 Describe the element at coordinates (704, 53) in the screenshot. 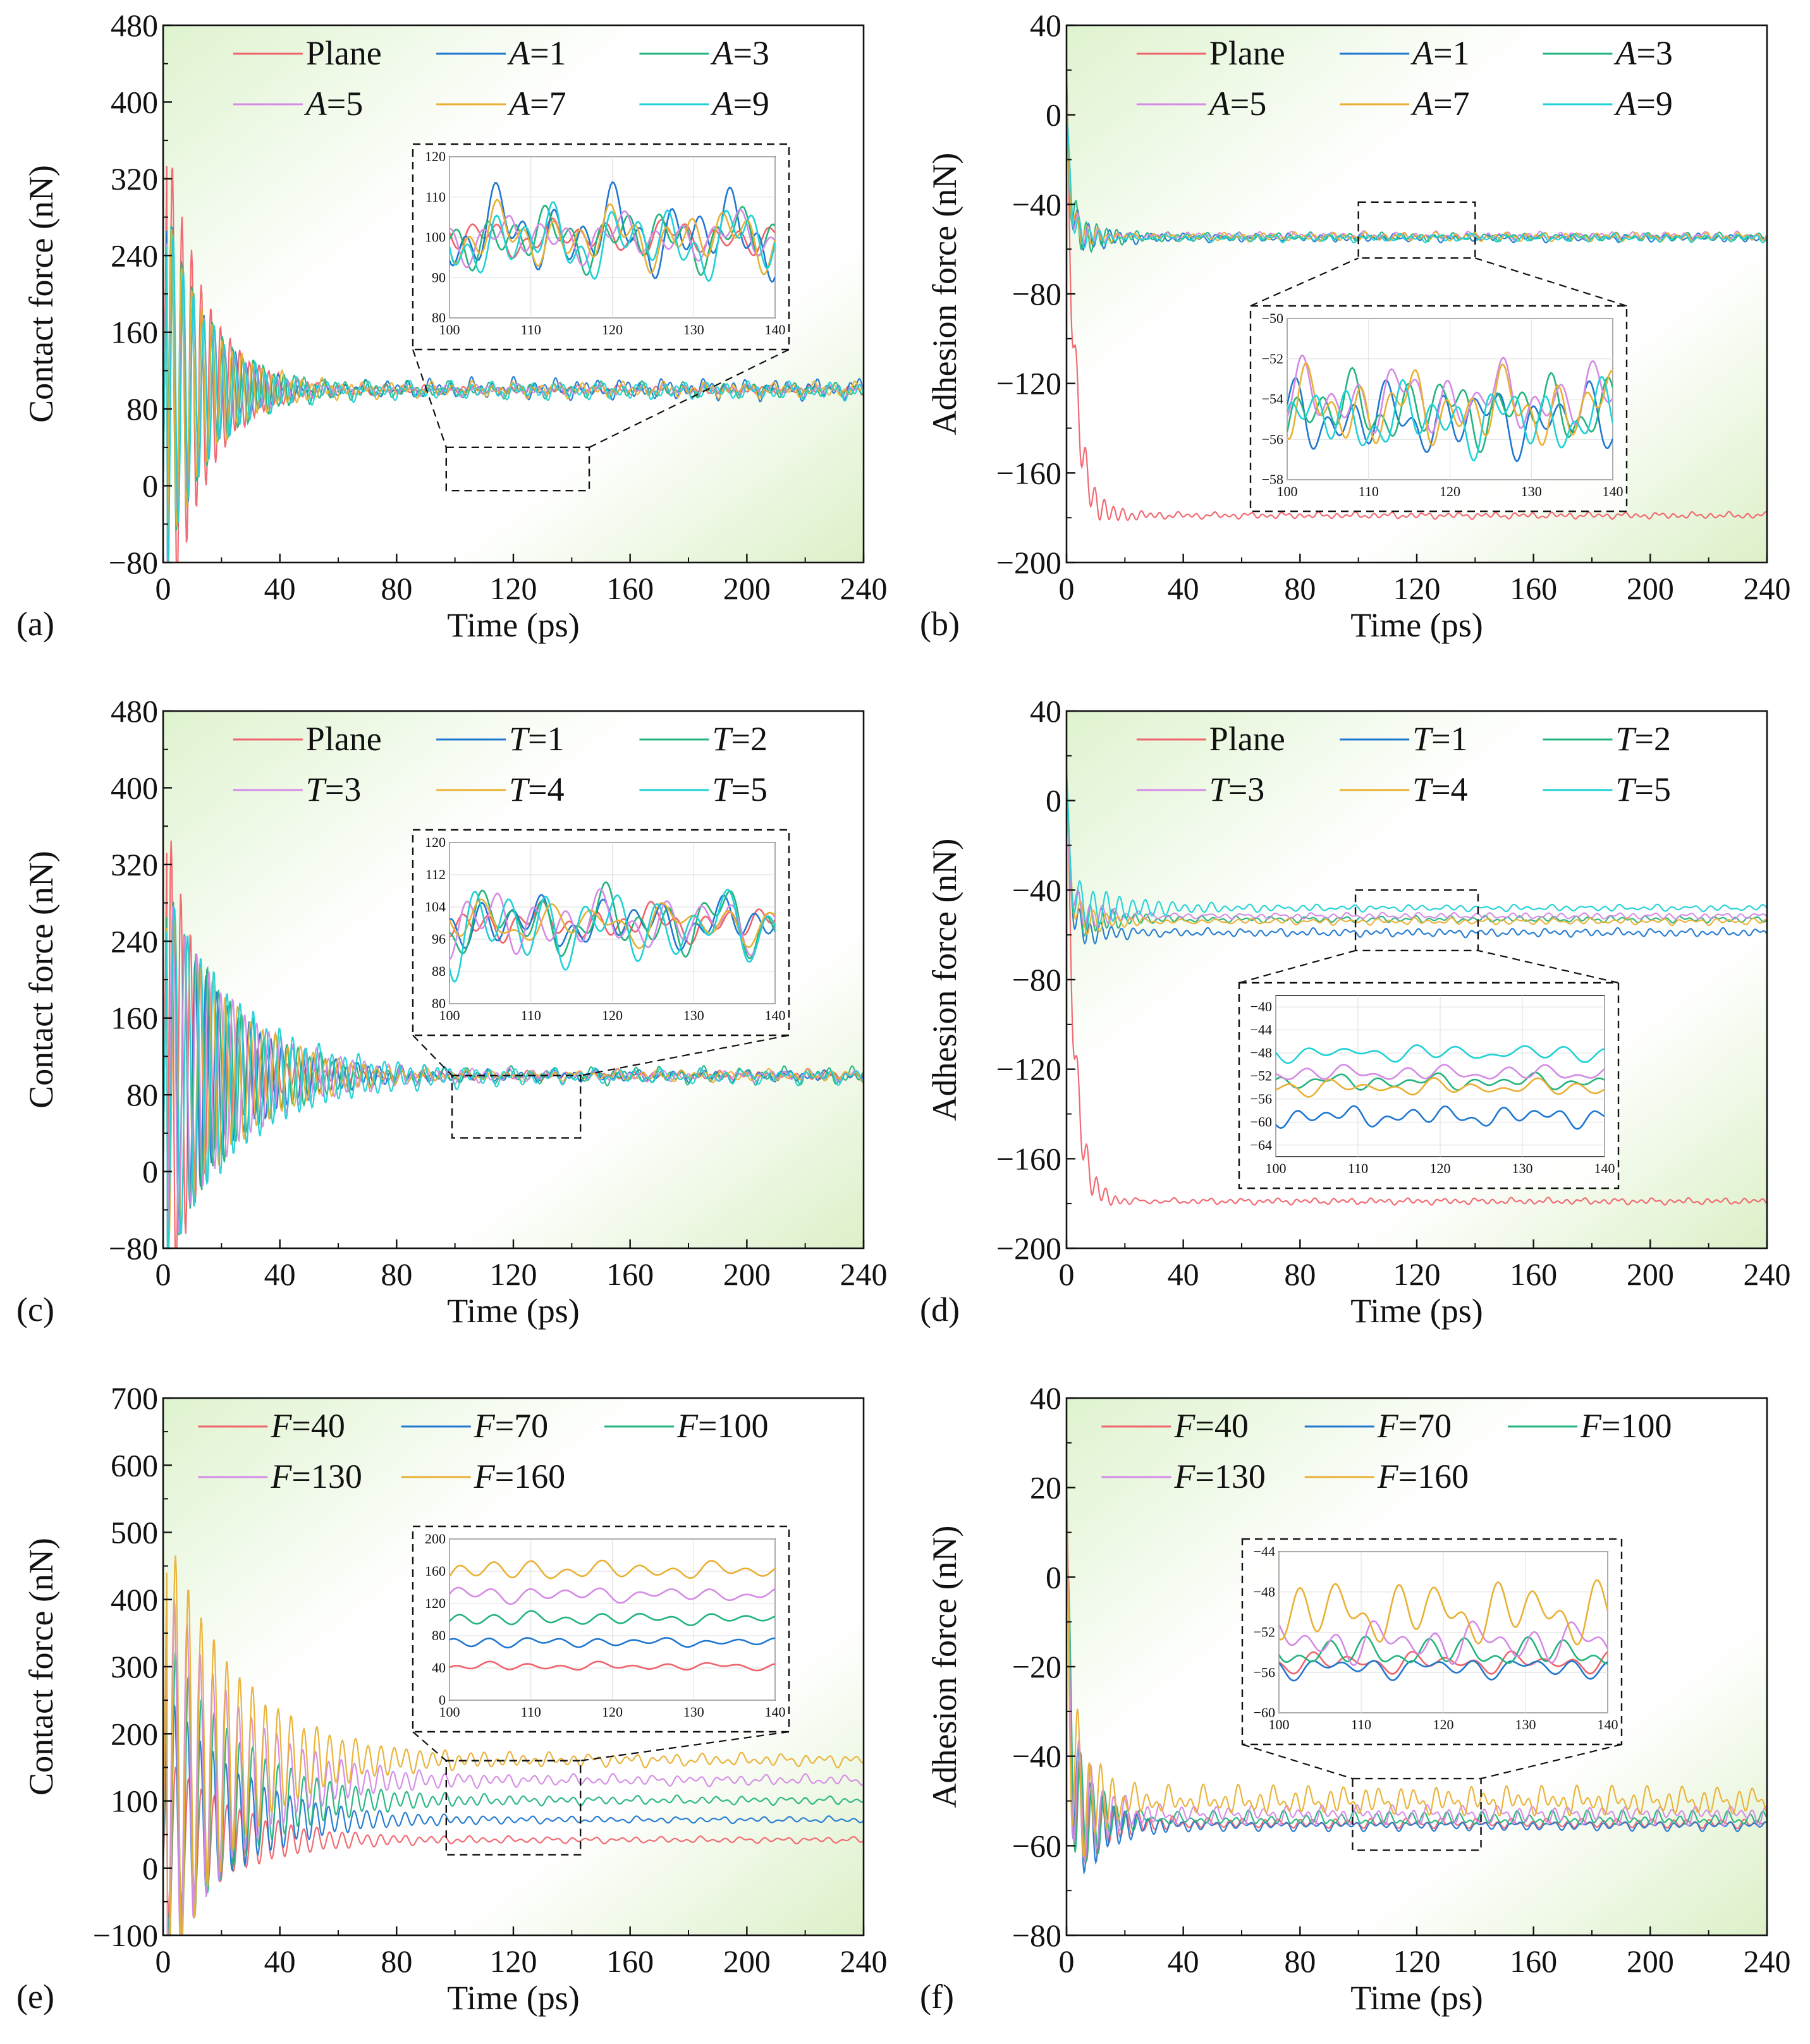

I see `legend-entry: A=3` at that location.